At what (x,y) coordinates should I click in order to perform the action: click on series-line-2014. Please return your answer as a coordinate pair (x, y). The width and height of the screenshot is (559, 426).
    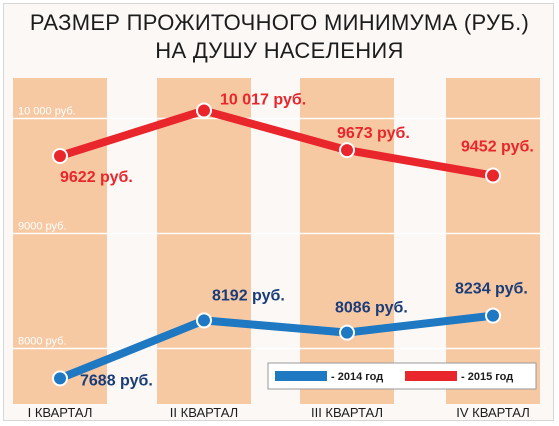
    Looking at the image, I should click on (276, 347).